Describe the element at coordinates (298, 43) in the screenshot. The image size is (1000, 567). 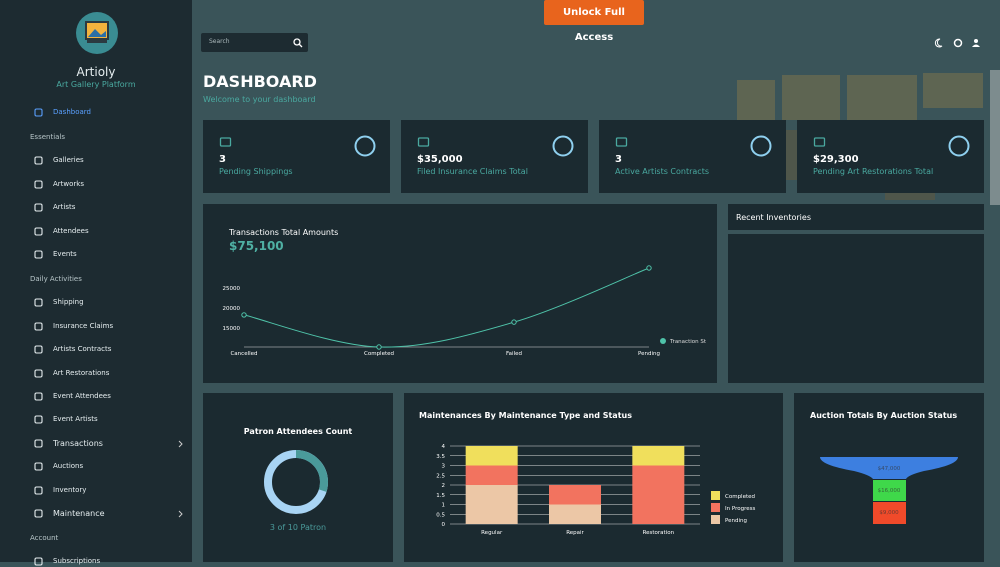
I see `search-icon` at that location.